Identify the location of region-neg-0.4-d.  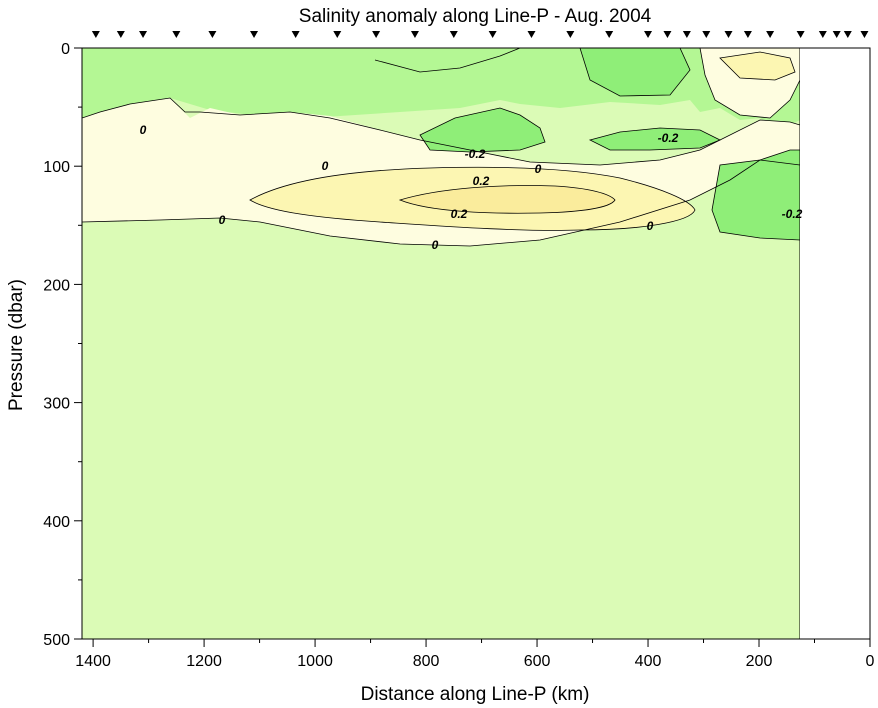
(756, 195).